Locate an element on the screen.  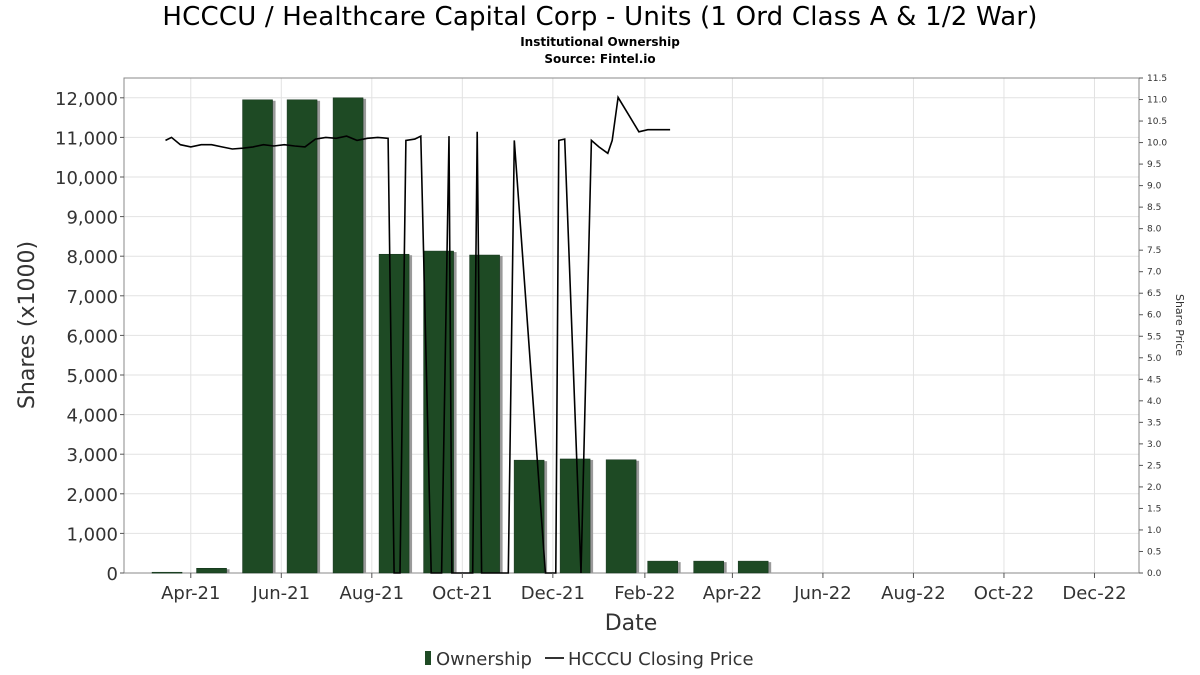
y2-tick-label: 11.5 is located at coordinates (1157, 79).